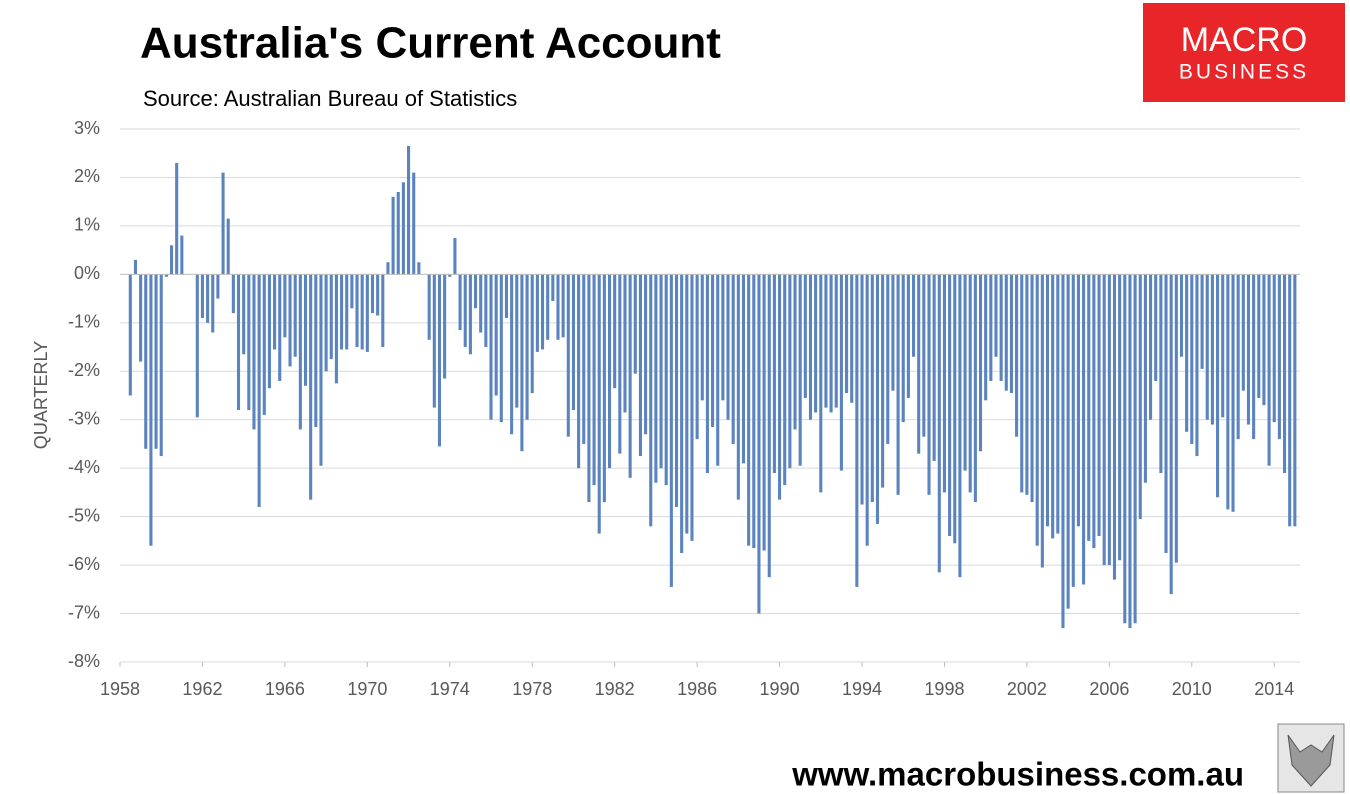  I want to click on y-tick-label: -7%, so click(84, 612).